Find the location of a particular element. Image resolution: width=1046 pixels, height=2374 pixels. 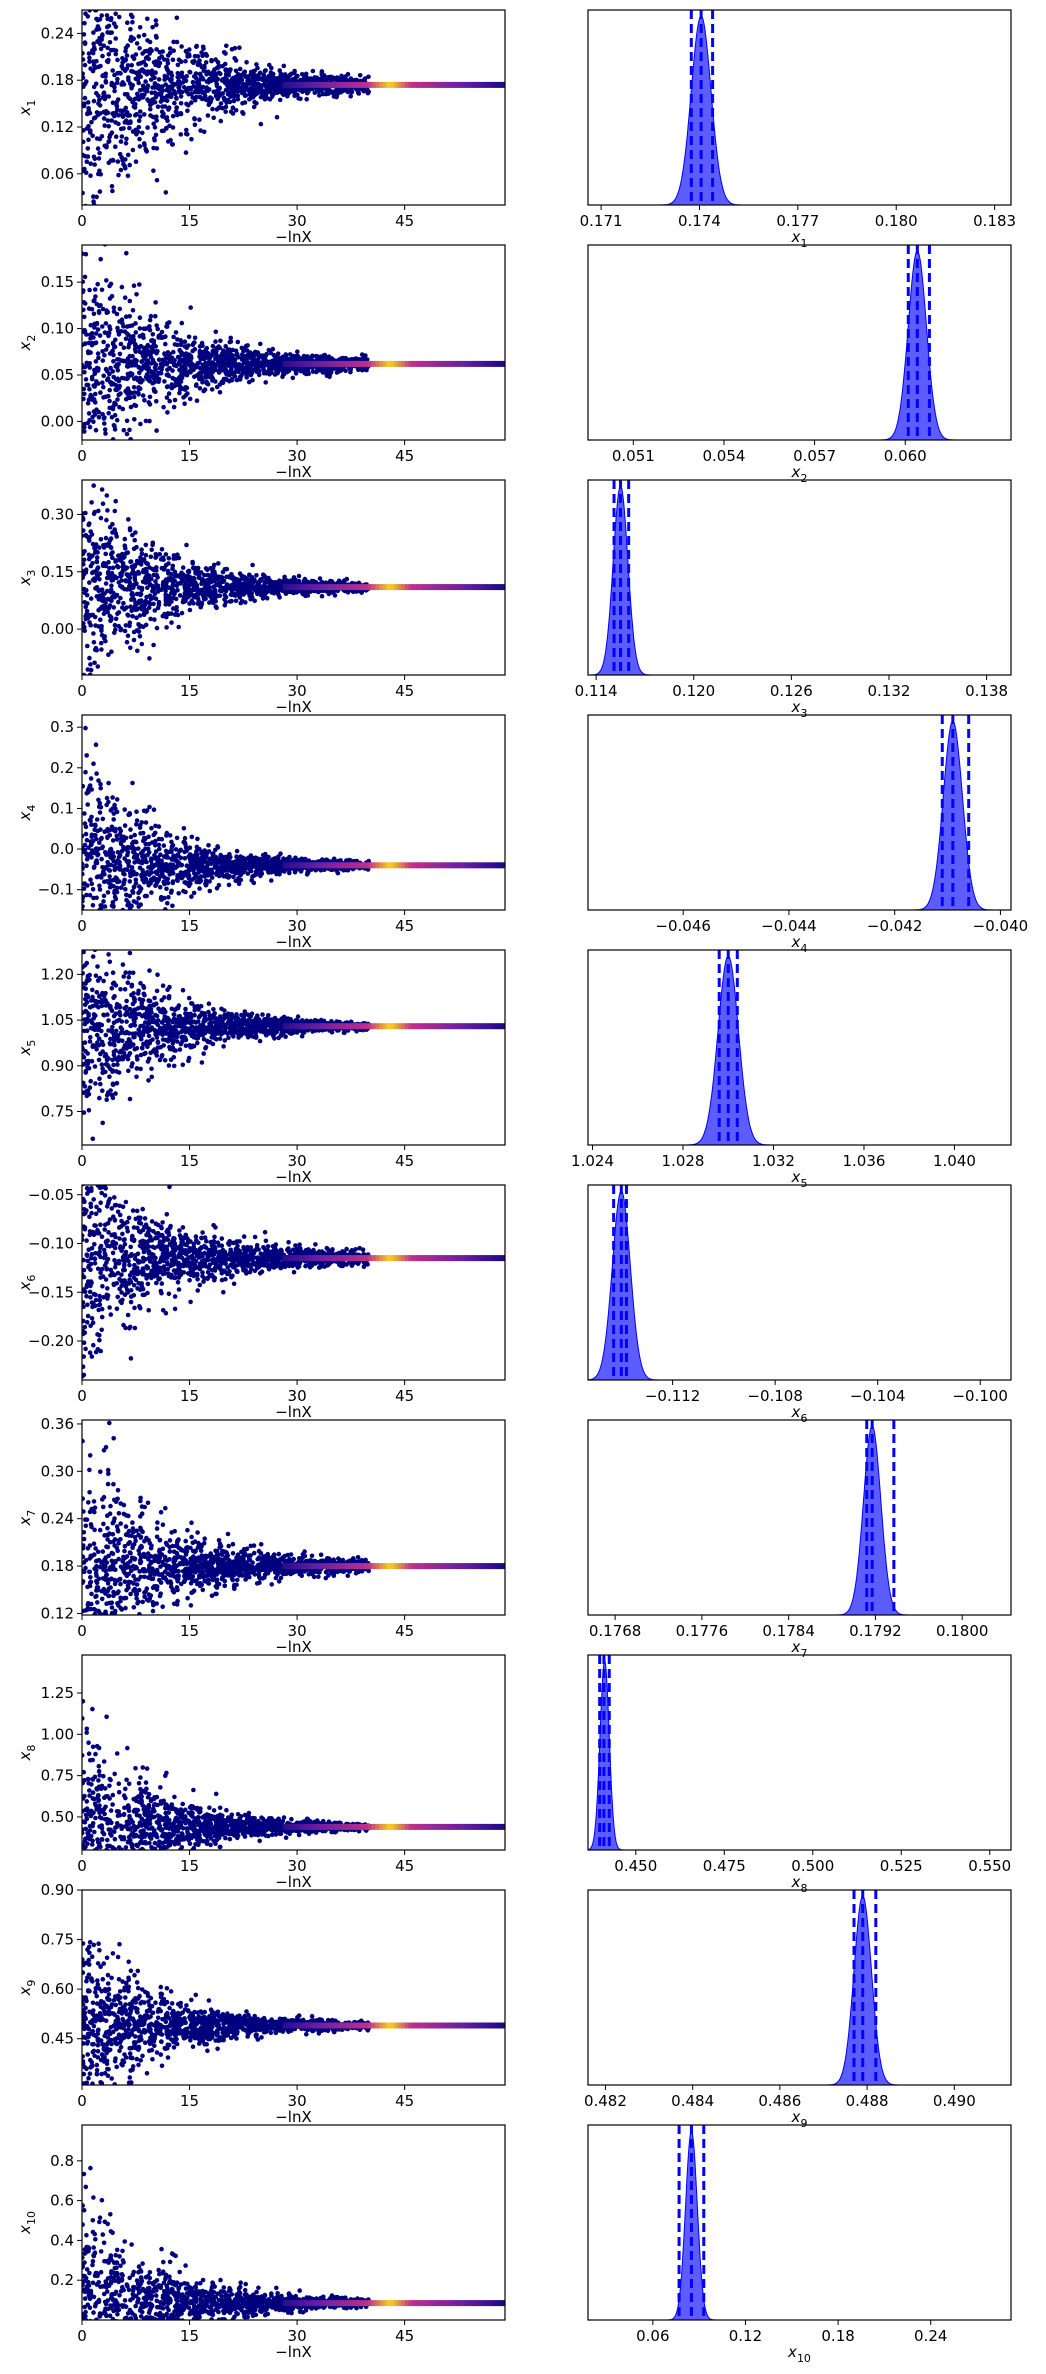

posterior-axes-frame is located at coordinates (799, 577).